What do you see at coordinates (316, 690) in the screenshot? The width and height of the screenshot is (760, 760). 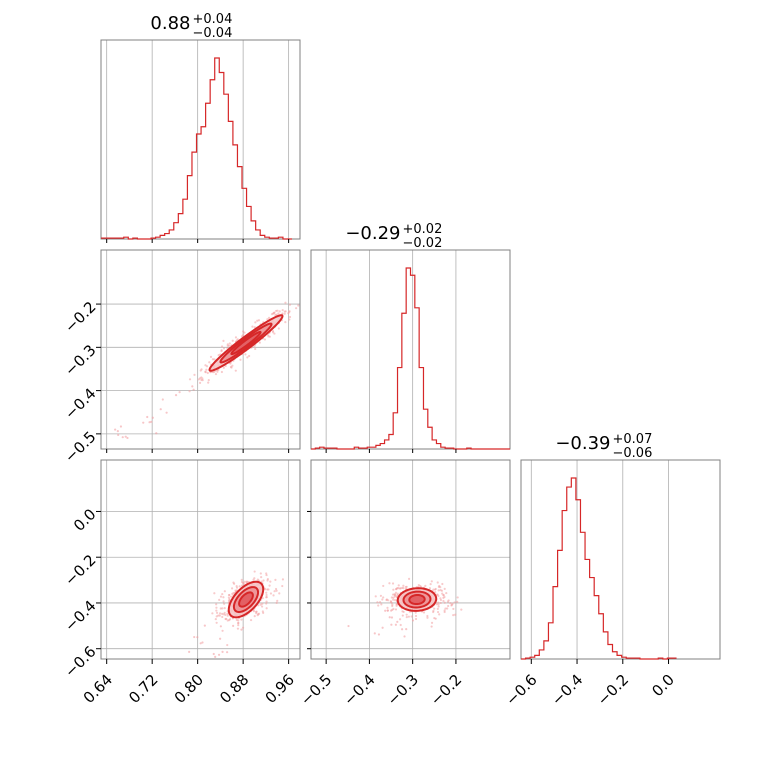 I see `xaxis-1-ticklabel-0: −0.5` at bounding box center [316, 690].